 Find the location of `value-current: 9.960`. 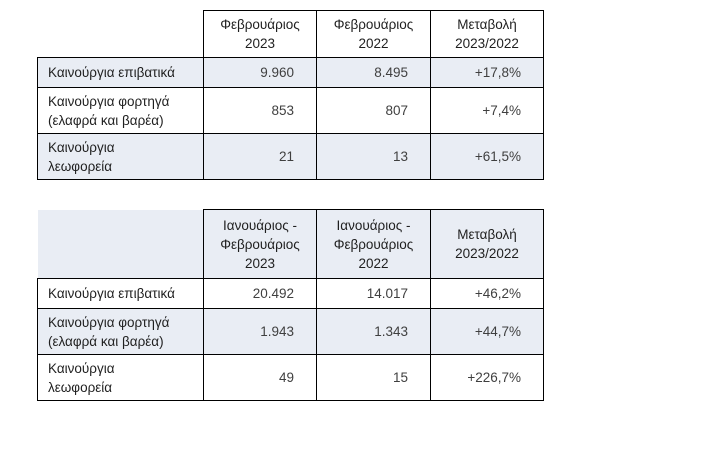

value-current: 9.960 is located at coordinates (260, 72).